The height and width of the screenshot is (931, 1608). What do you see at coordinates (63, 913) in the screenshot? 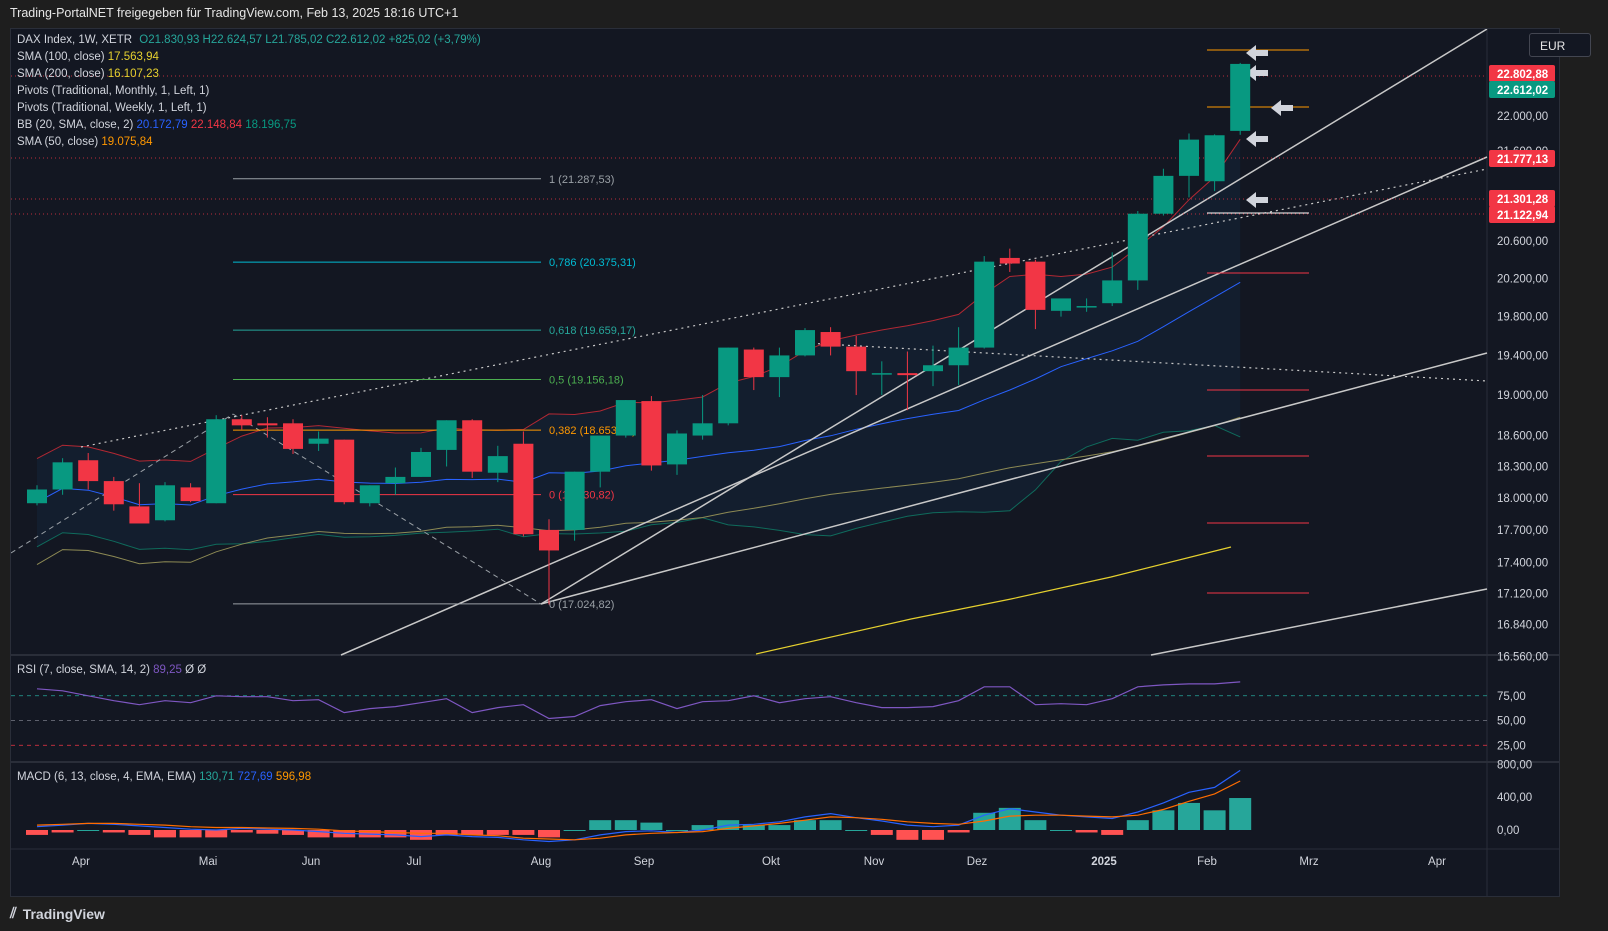
I see `tradingview-brand: TradingView` at bounding box center [63, 913].